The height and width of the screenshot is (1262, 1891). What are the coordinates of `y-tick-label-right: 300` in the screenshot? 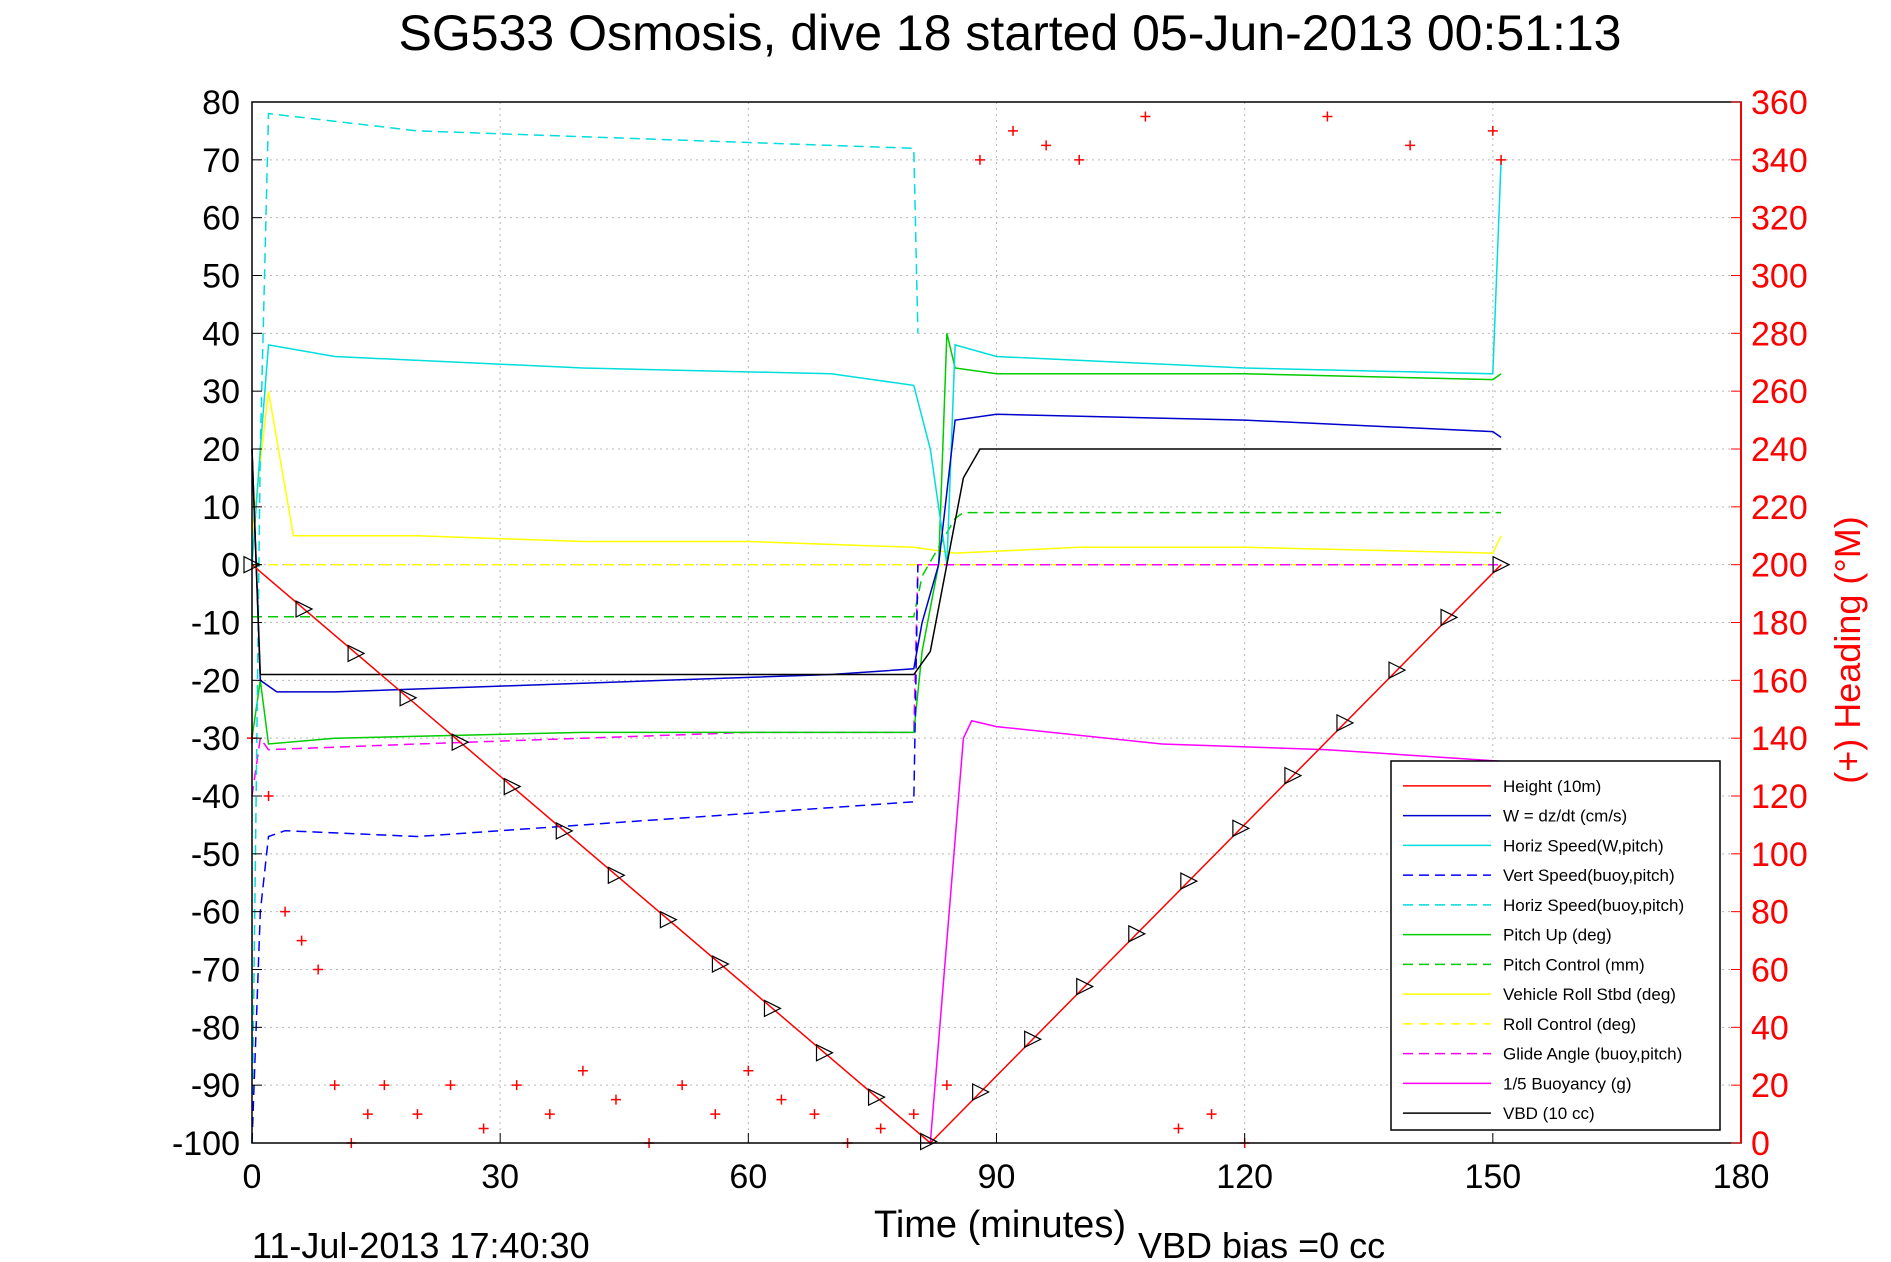 It's located at (1779, 277).